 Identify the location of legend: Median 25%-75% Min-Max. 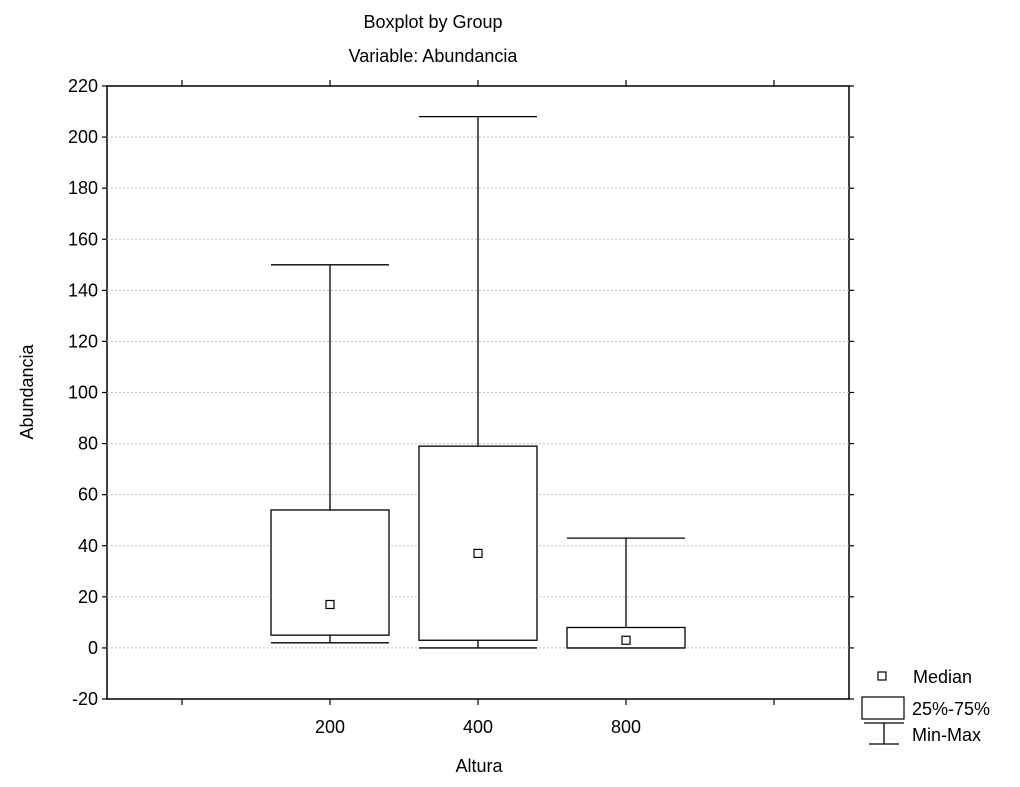
(925, 706).